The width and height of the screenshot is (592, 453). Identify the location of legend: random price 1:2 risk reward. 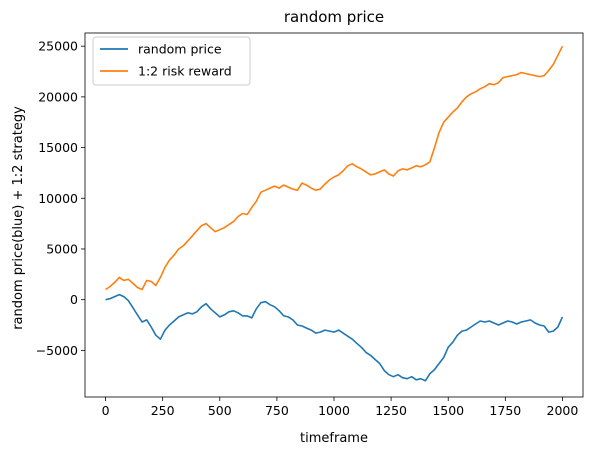
(171, 61).